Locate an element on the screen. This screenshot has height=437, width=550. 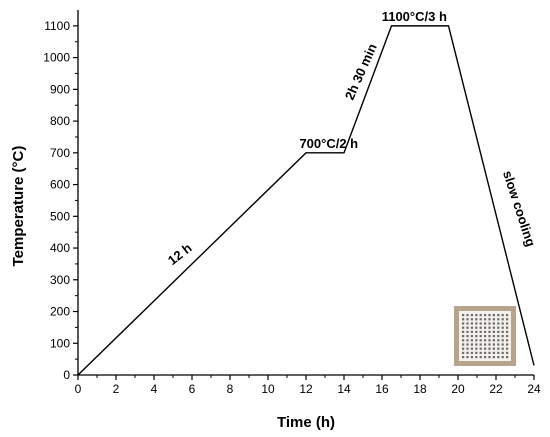
x-tick-label: 8 is located at coordinates (230, 389).